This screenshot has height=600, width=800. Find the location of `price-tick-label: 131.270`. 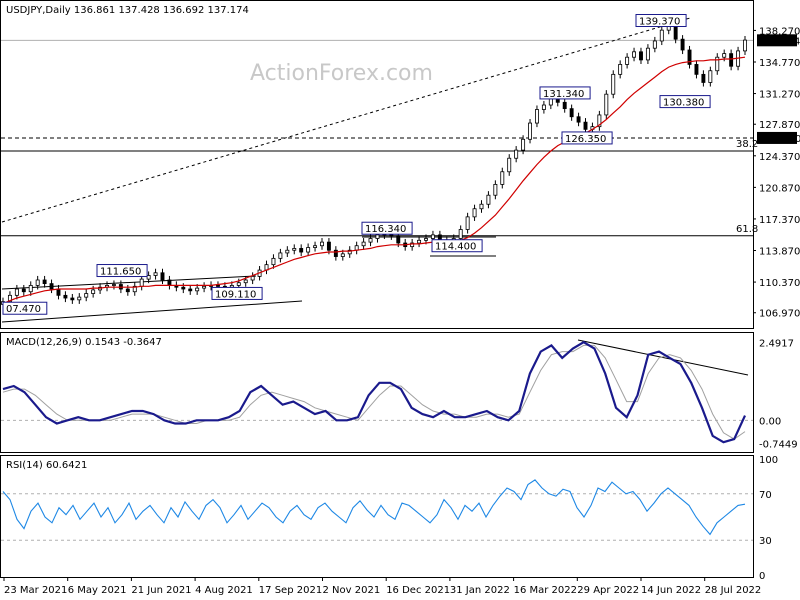

price-tick-label: 131.270 is located at coordinates (779, 95).